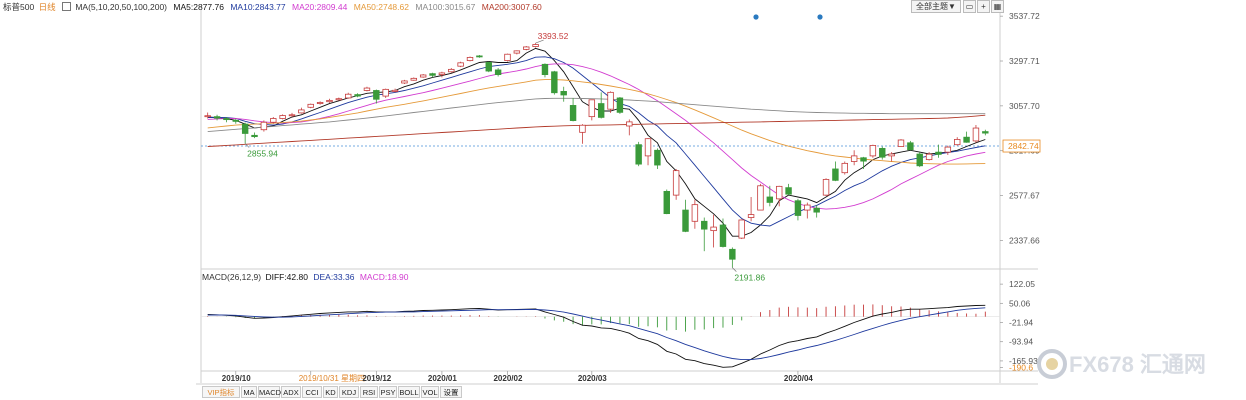  What do you see at coordinates (409, 392) in the screenshot?
I see `toolbar-button-boll: BOLL` at bounding box center [409, 392].